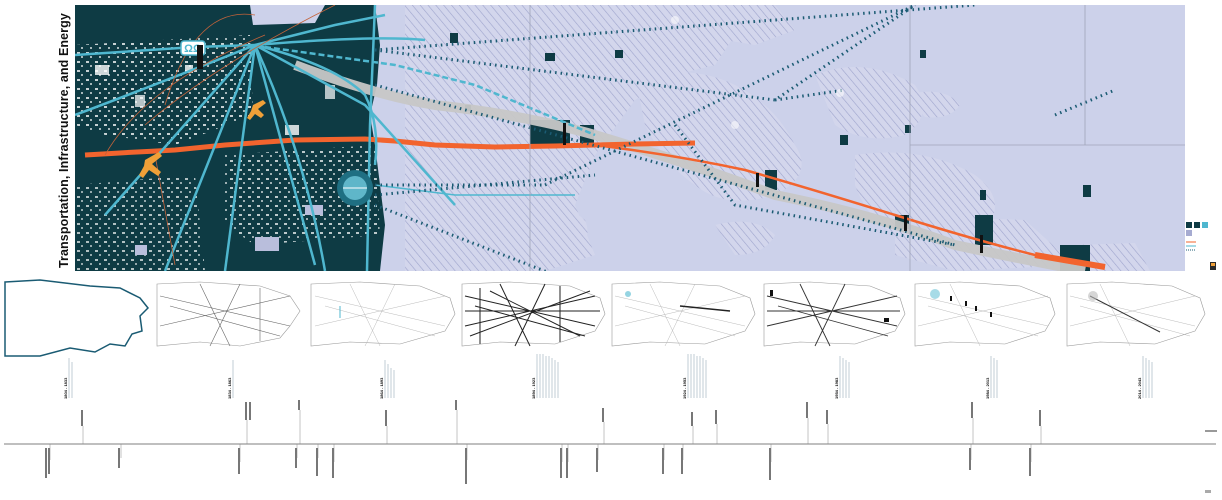 This screenshot has height=500, width=1222. I want to click on timeline-notes, so click(543, 442).